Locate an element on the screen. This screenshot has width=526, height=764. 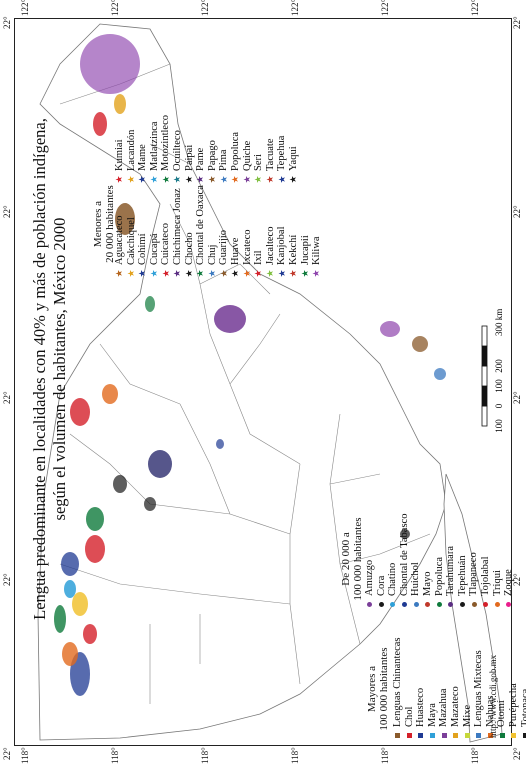
legend-item: Chatino is located at coordinates (393, 561).